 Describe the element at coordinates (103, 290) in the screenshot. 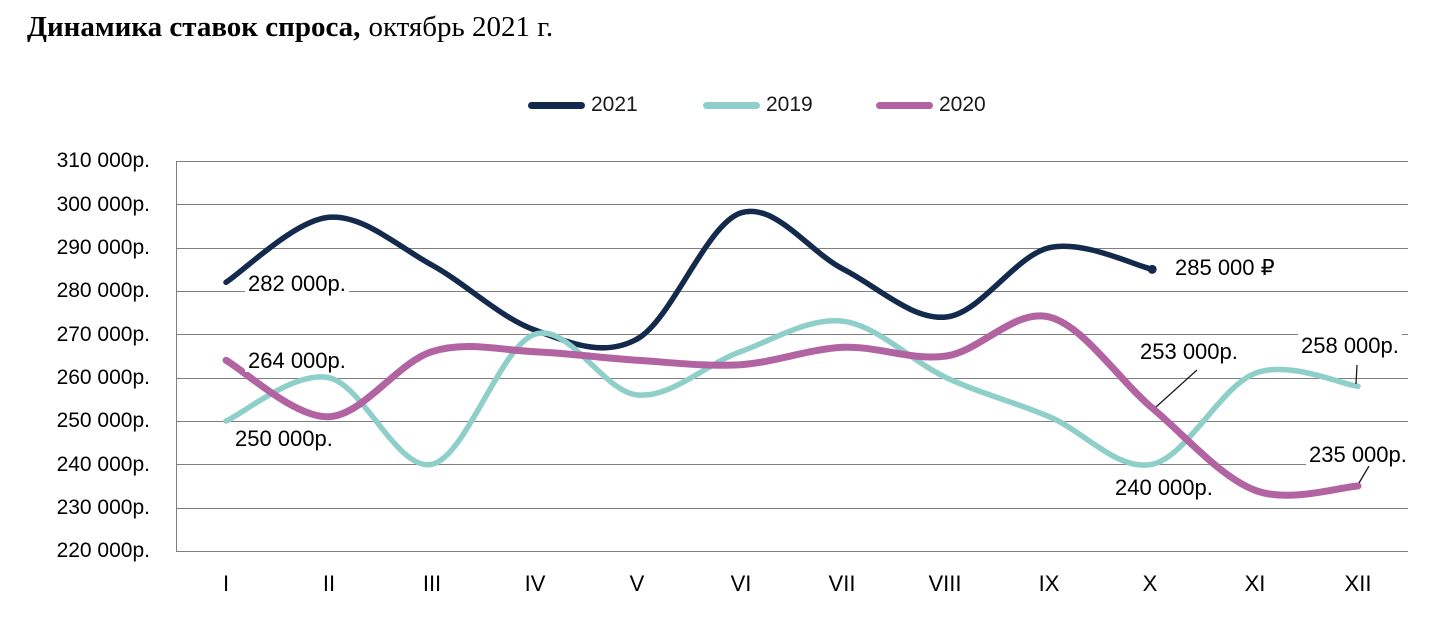

I see `y-tick-280000: 280 000р.` at that location.